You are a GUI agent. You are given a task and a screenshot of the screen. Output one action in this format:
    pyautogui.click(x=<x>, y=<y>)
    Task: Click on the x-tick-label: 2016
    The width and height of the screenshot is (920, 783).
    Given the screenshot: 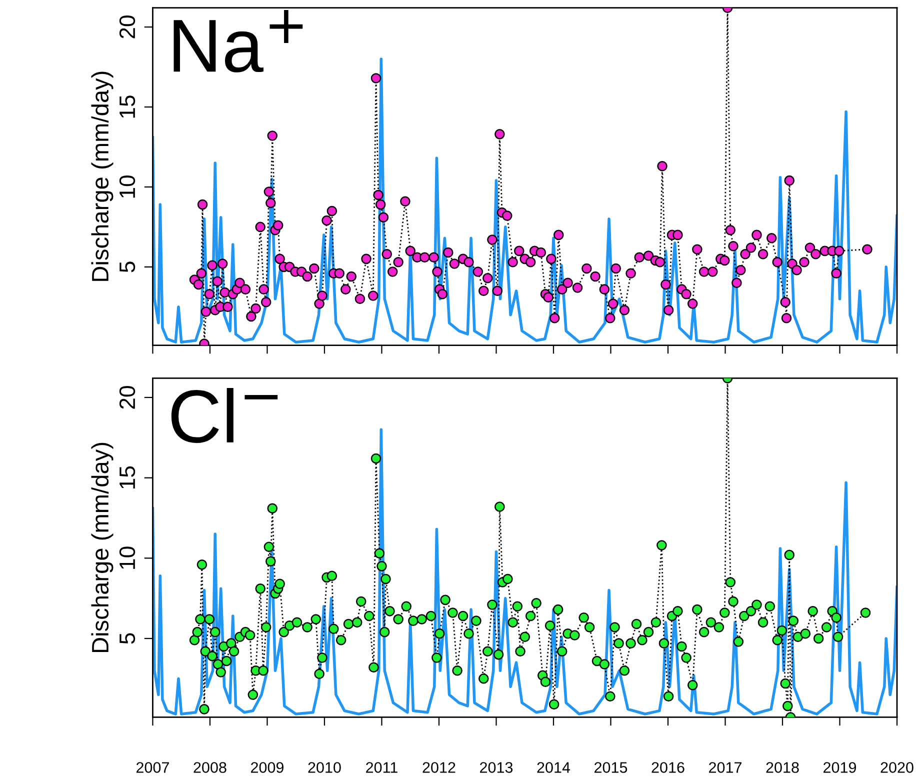 What is the action you would take?
    pyautogui.click(x=668, y=767)
    